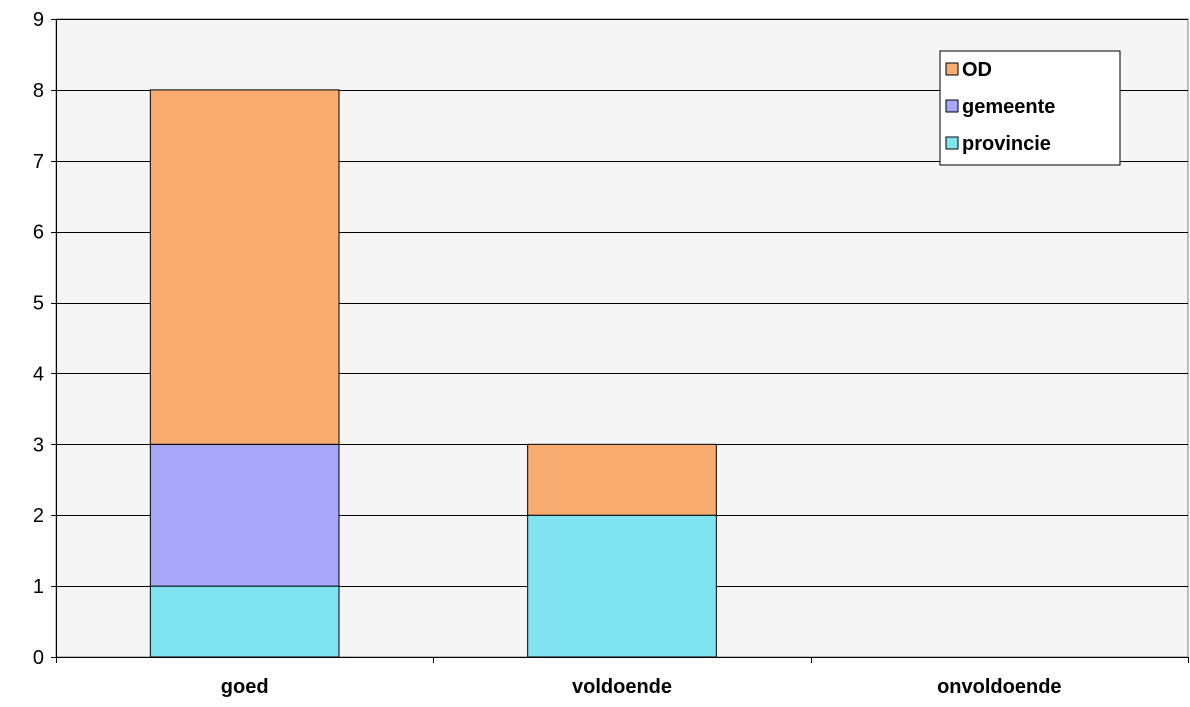 This screenshot has height=707, width=1190. What do you see at coordinates (952, 106) in the screenshot?
I see `legend-swatch-gemeente` at bounding box center [952, 106].